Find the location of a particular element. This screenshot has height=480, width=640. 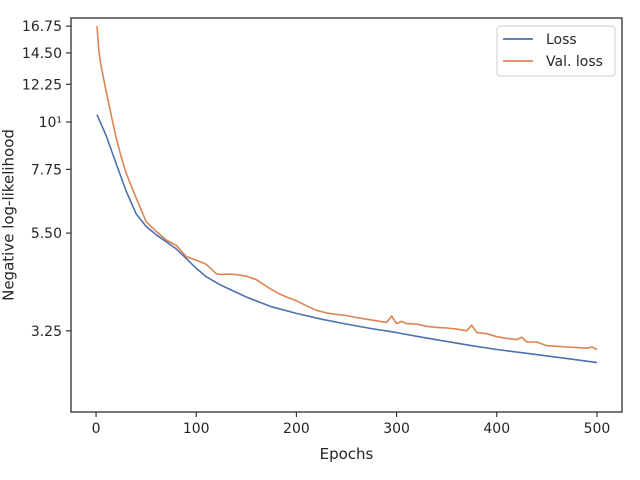

y-tick-label: 5.50 is located at coordinates (46, 234).